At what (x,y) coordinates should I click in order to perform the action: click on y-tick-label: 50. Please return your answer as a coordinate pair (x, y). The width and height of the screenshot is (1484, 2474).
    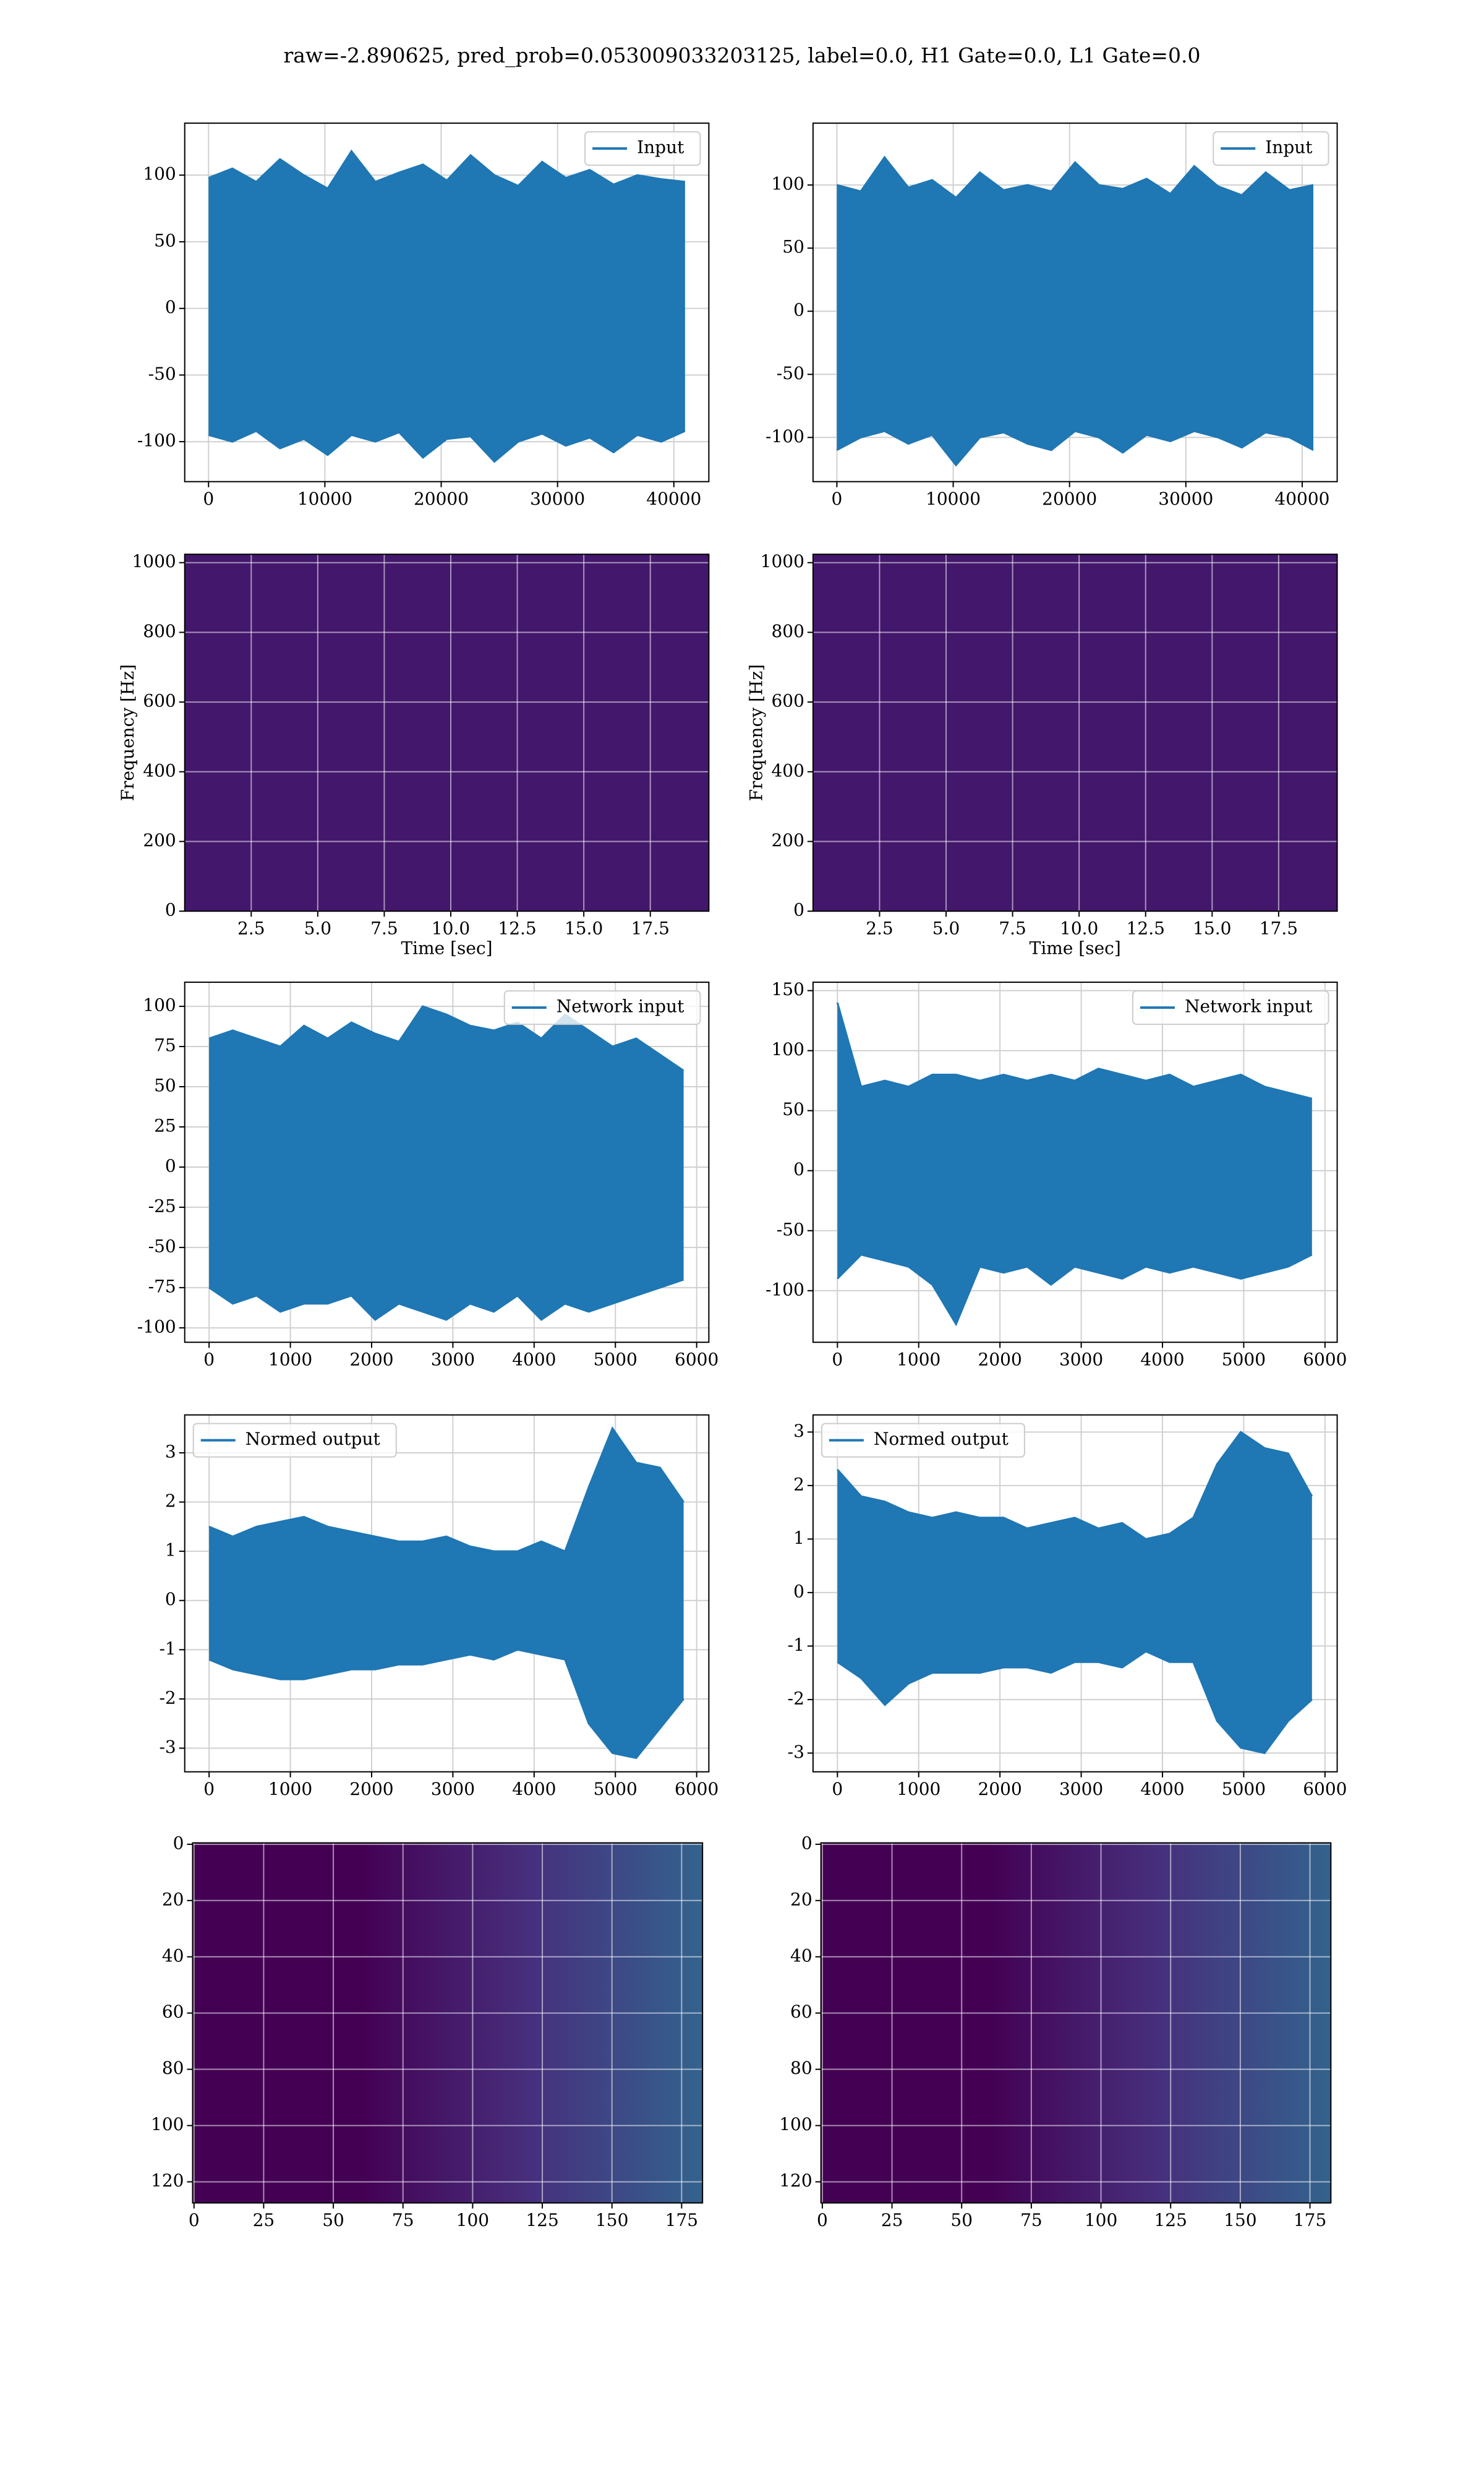
    Looking at the image, I should click on (165, 240).